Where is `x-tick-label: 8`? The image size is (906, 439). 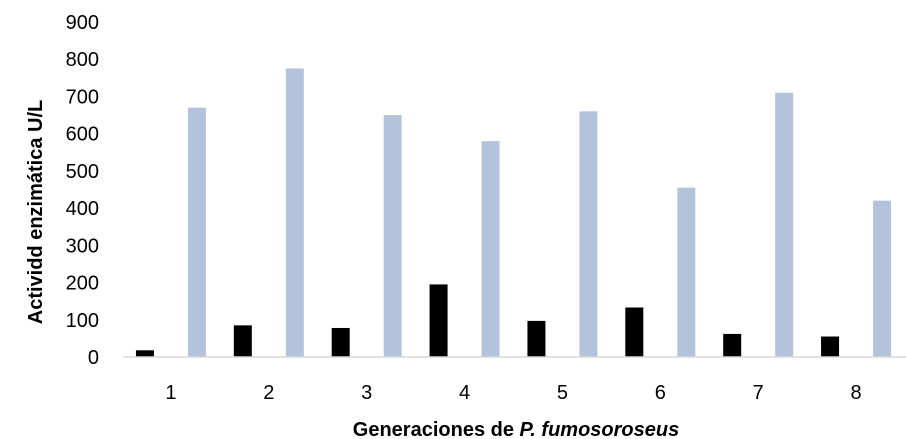 x-tick-label: 8 is located at coordinates (856, 393).